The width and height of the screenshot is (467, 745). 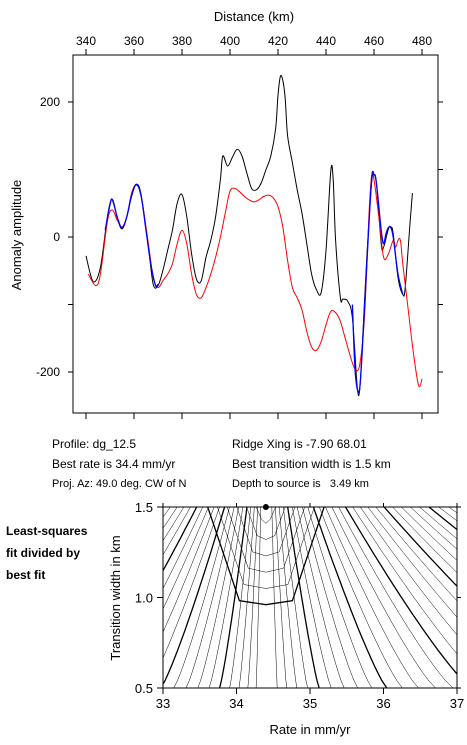 What do you see at coordinates (311, 464) in the screenshot?
I see `best-transition-width-label: Best transition width is 1.5 km` at bounding box center [311, 464].